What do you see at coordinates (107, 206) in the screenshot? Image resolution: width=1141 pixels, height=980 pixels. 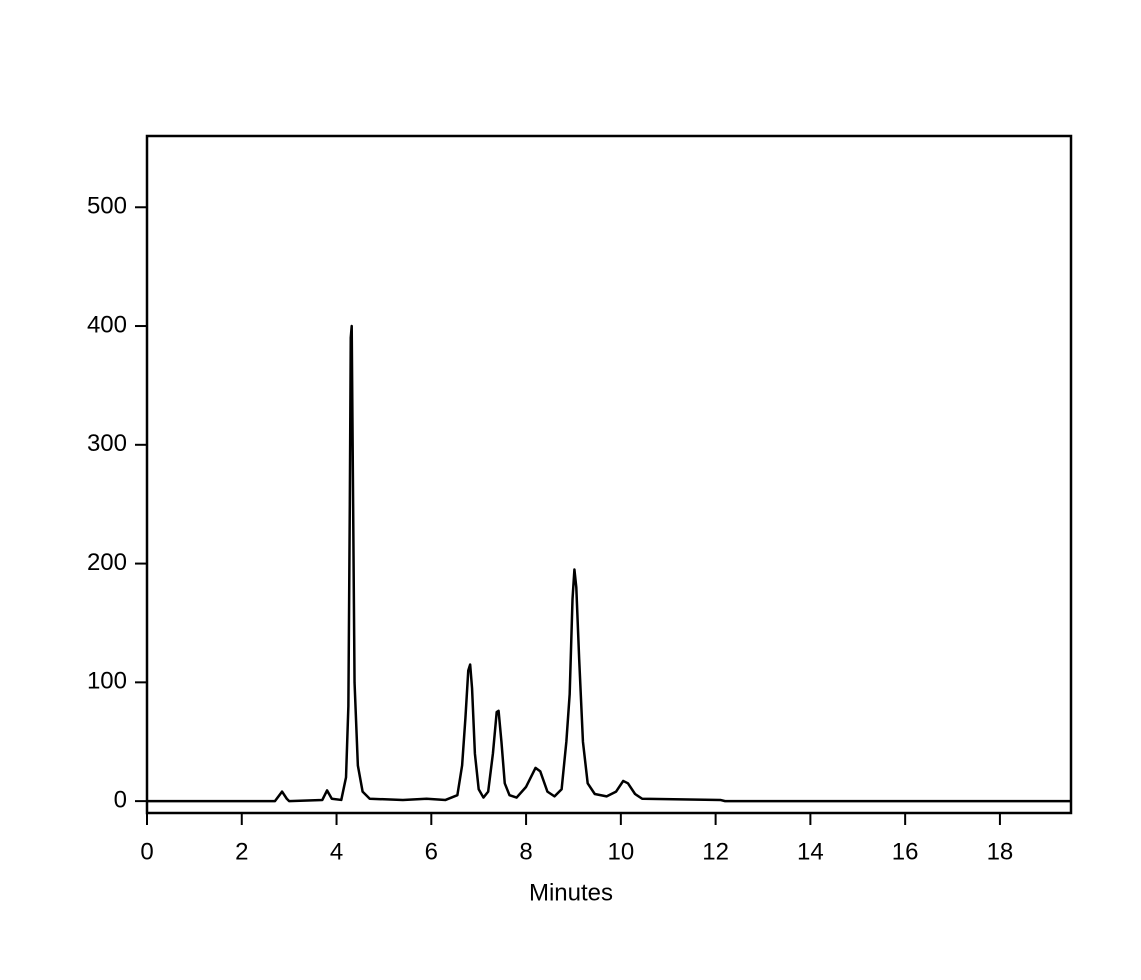 I see `y-tick-label: 500` at bounding box center [107, 206].